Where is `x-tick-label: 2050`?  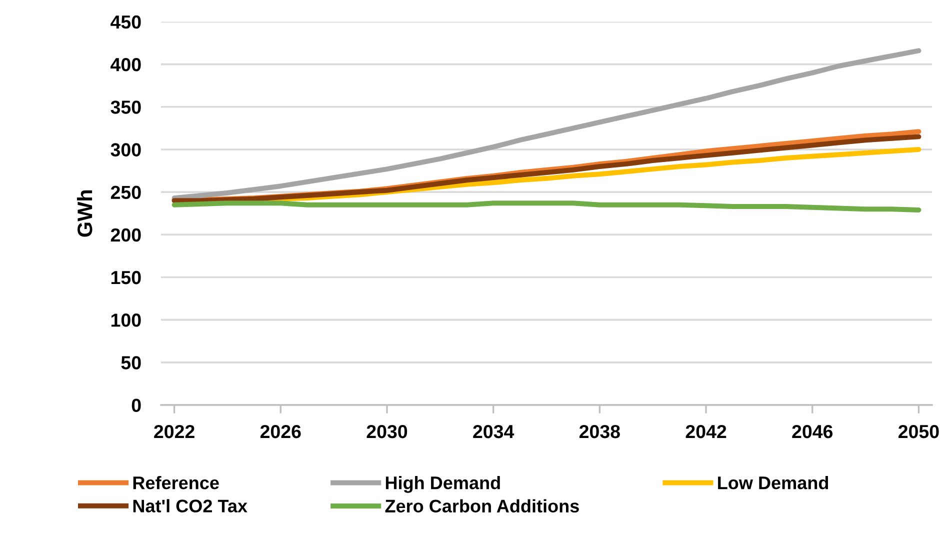 x-tick-label: 2050 is located at coordinates (918, 431).